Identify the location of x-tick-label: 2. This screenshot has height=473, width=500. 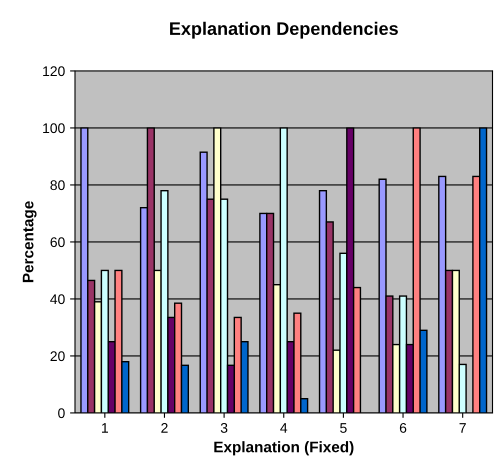
(164, 428).